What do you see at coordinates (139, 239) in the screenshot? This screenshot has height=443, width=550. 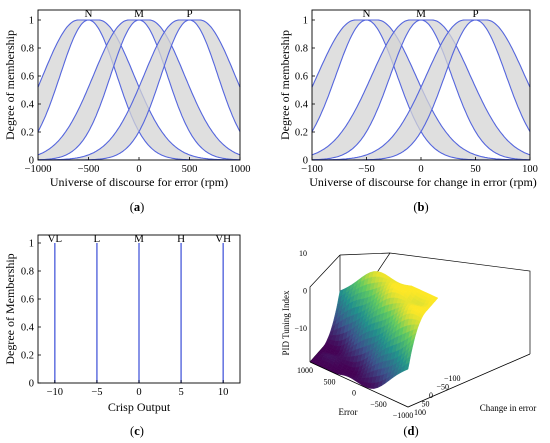 I see `panel-c-label-M: M` at bounding box center [139, 239].